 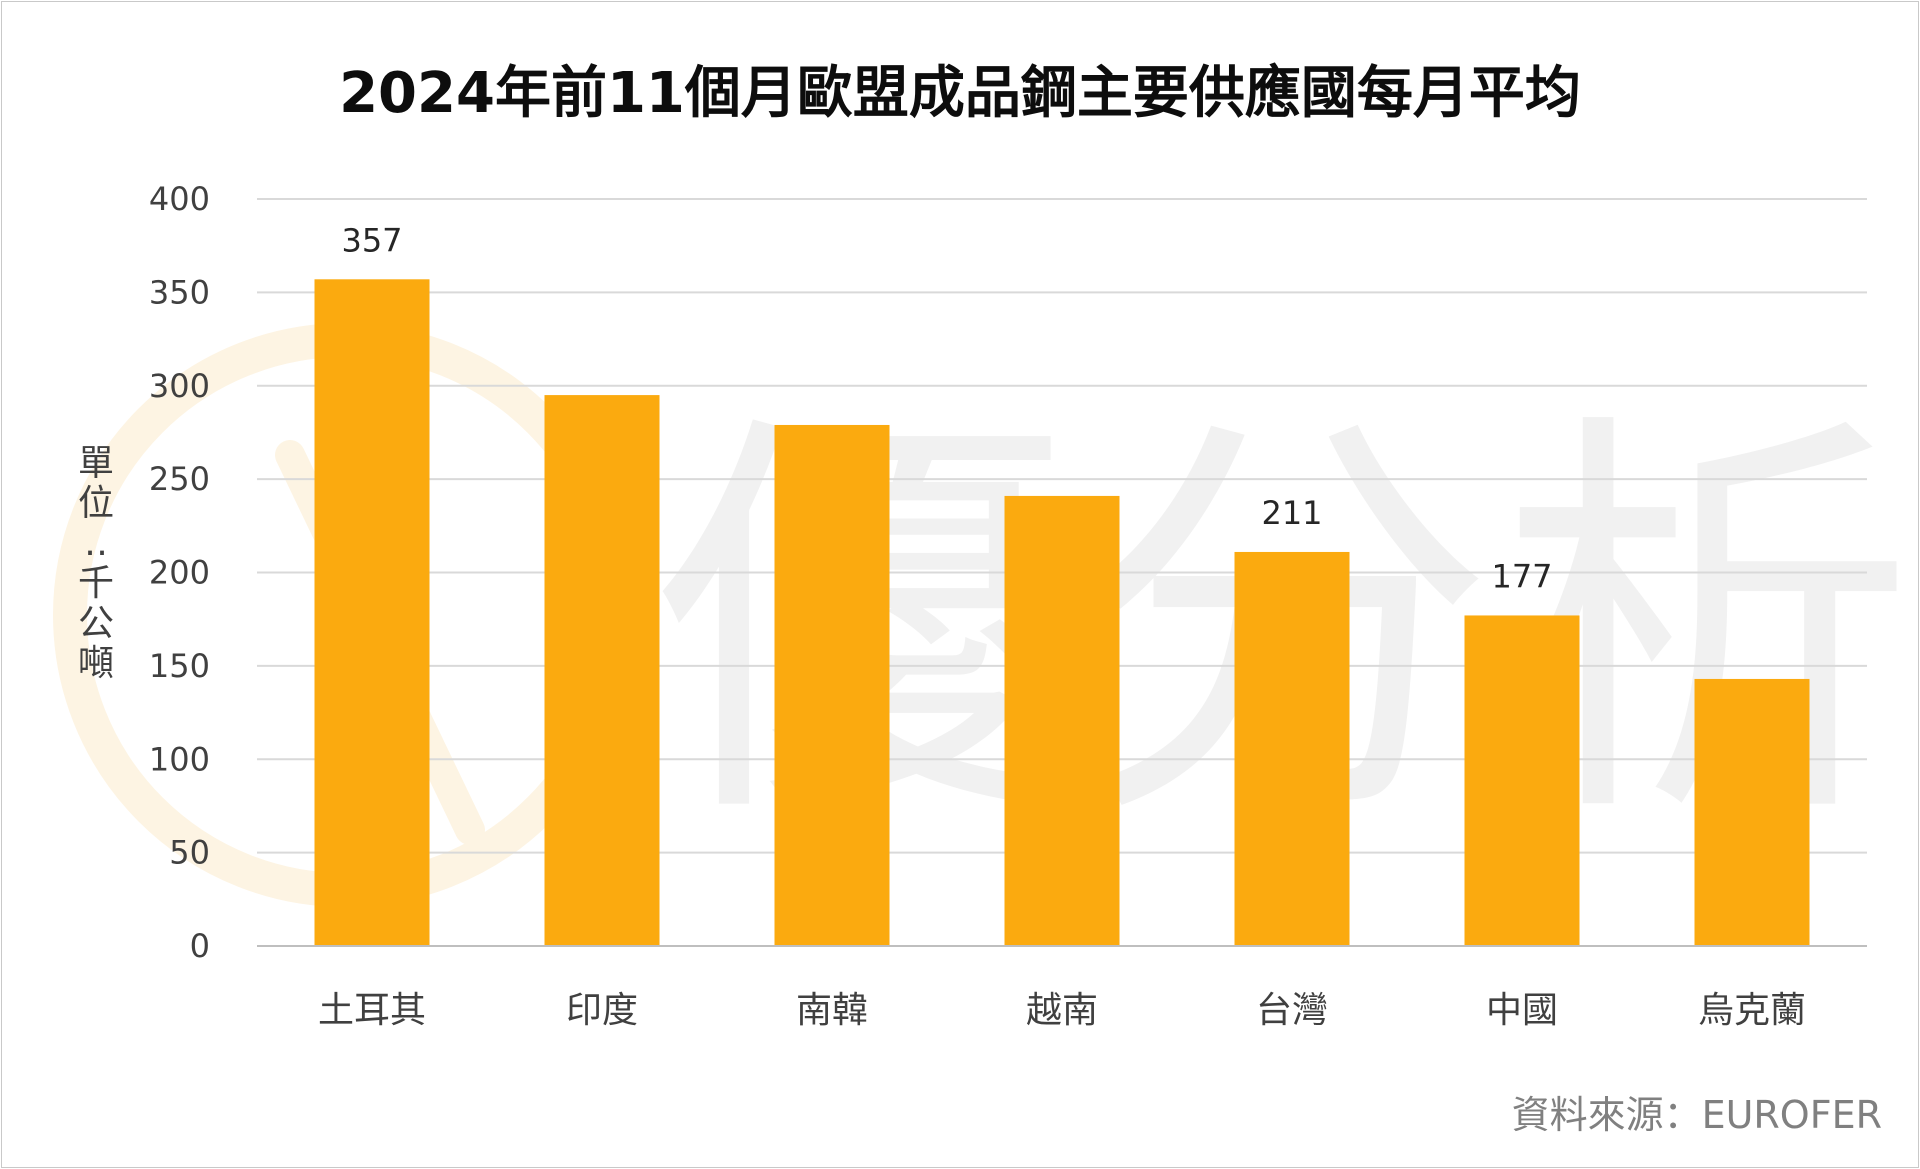 I want to click on y-tick-label: 200, so click(x=179, y=573).